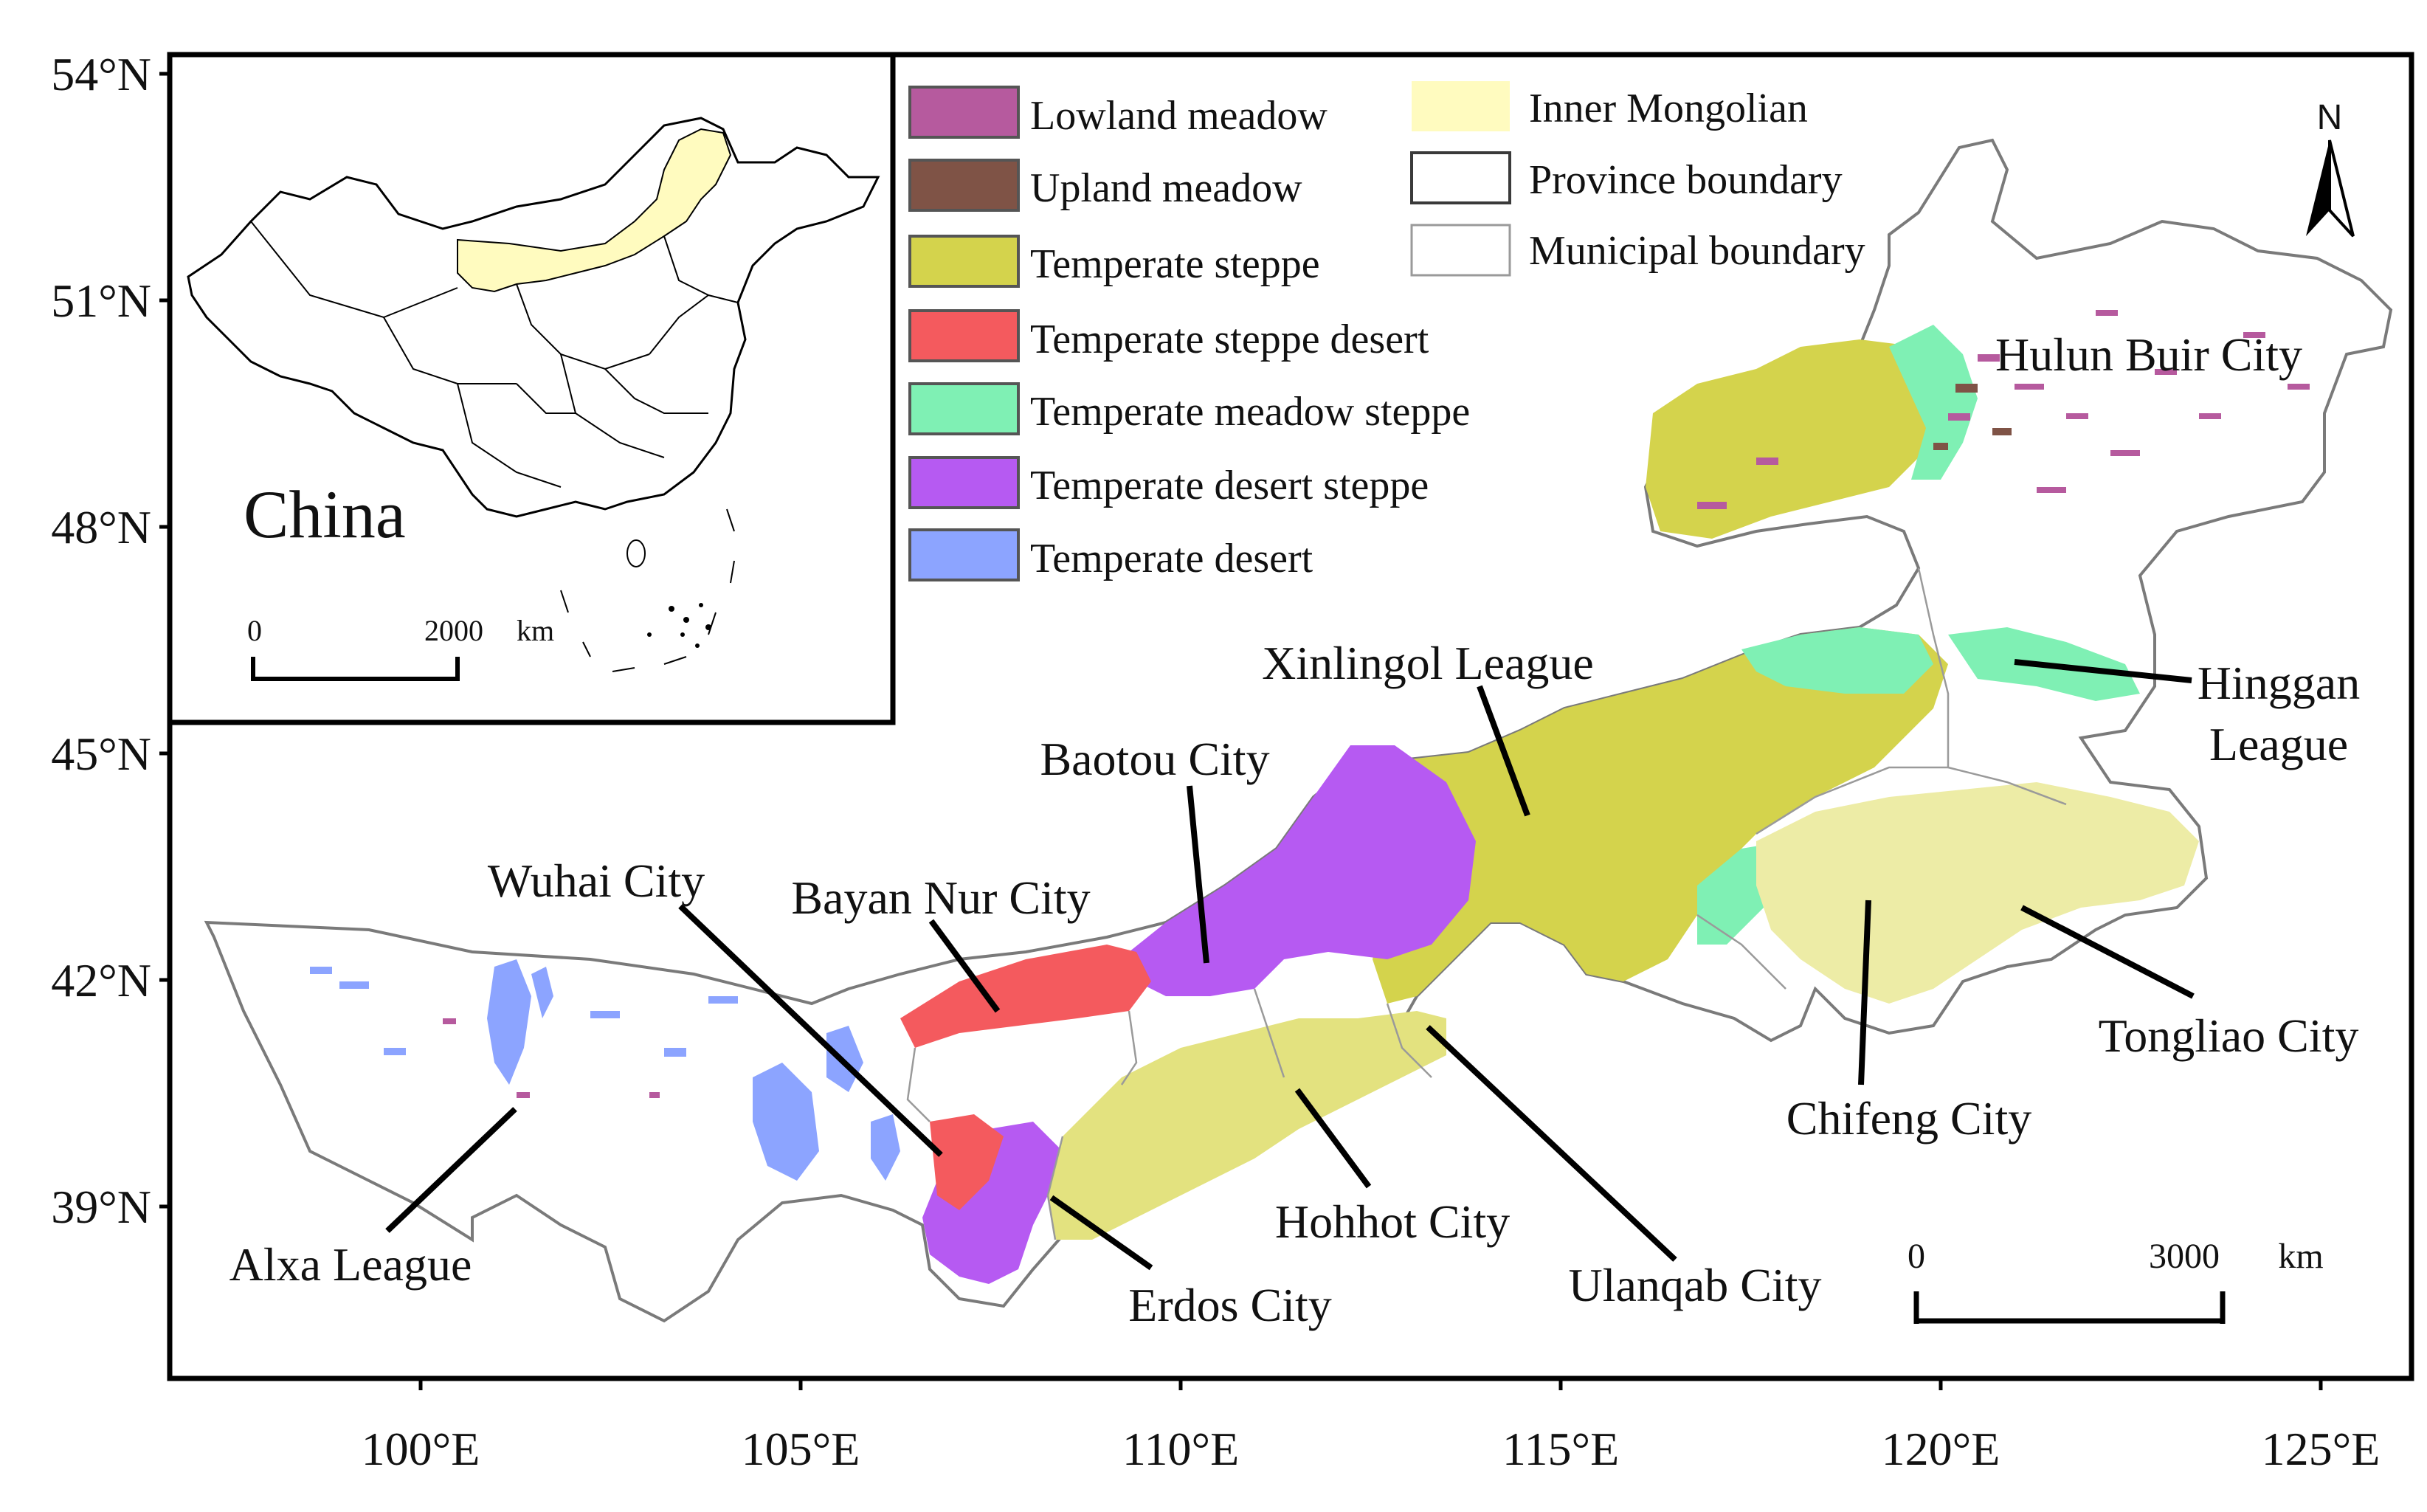  What do you see at coordinates (1230, 1305) in the screenshot?
I see `place-label: Erdos City` at bounding box center [1230, 1305].